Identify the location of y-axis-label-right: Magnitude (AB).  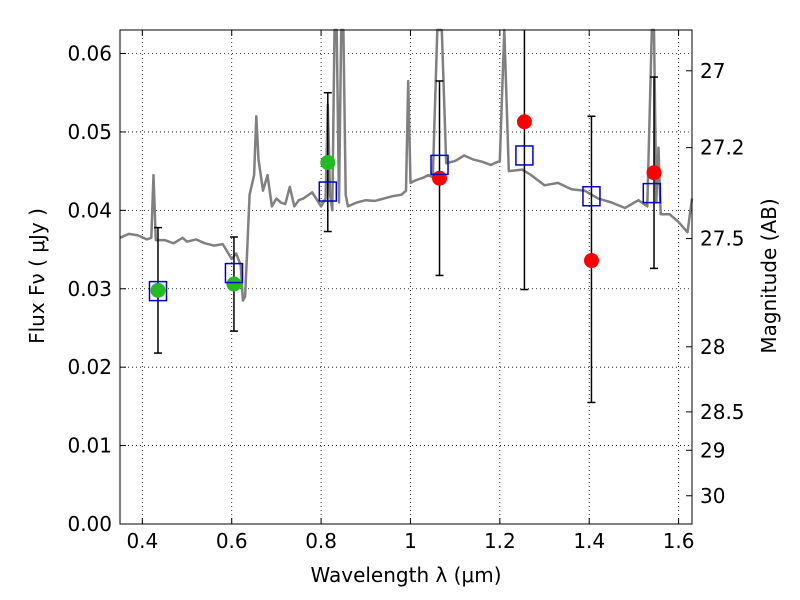
(769, 275).